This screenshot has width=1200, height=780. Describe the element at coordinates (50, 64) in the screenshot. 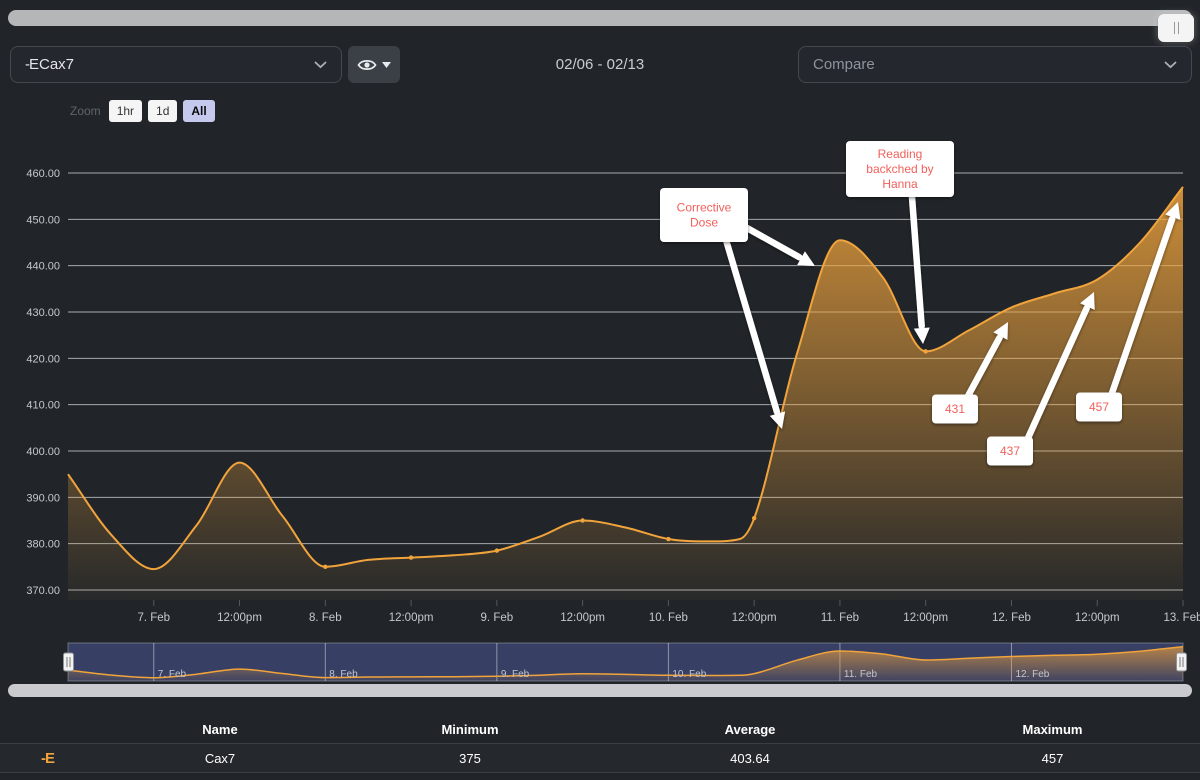

I see `series-select-value: -ECax7` at that location.